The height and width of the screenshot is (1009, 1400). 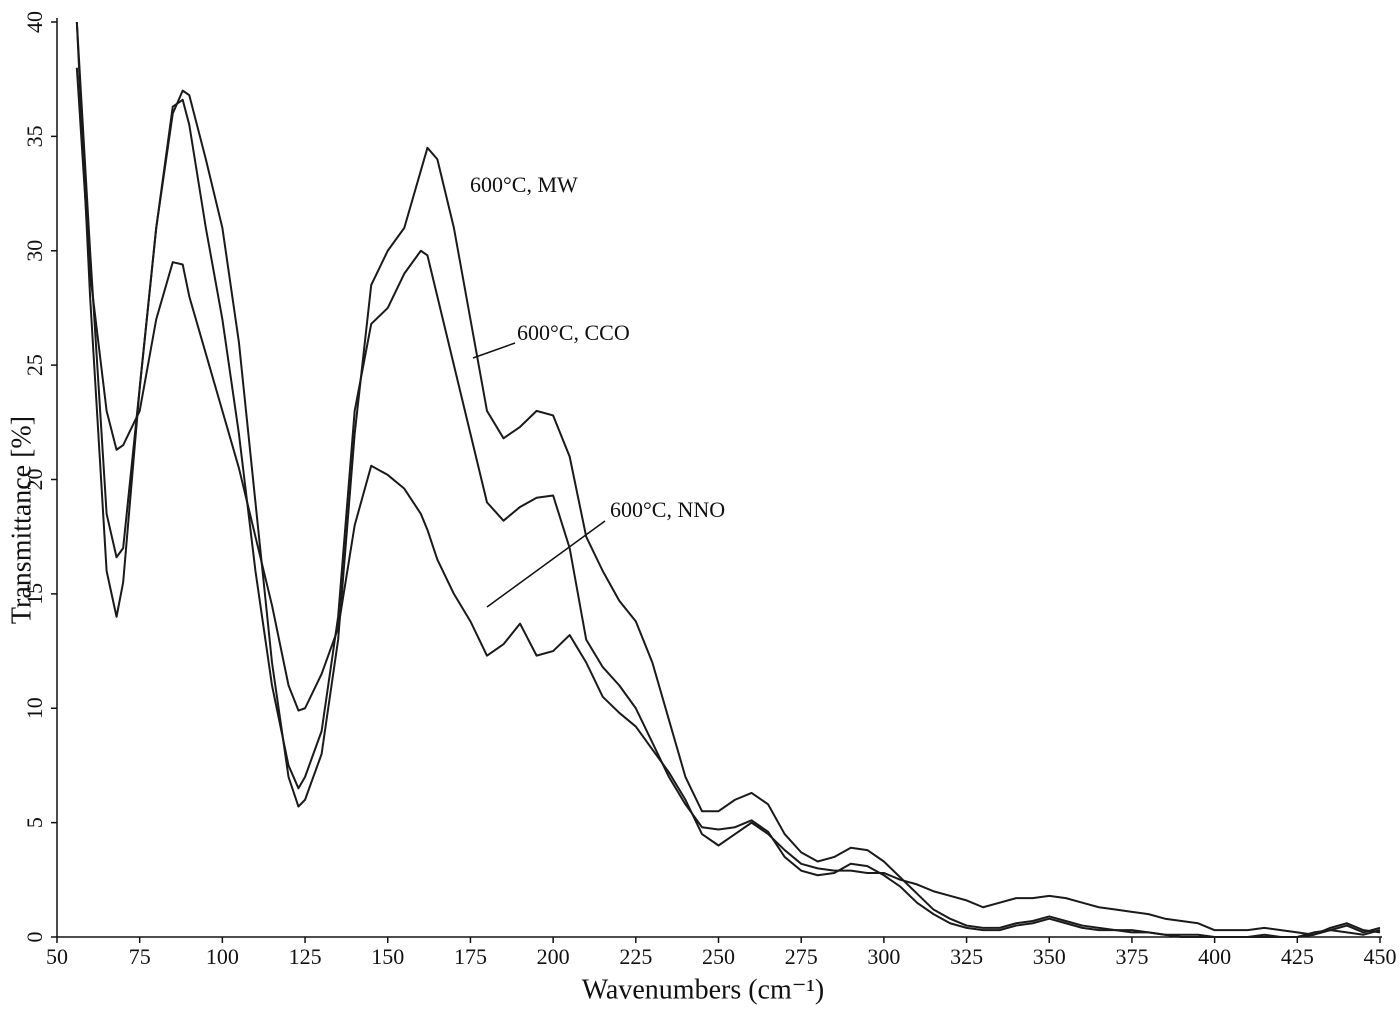 What do you see at coordinates (34, 365) in the screenshot?
I see `y-tick-label: 25` at bounding box center [34, 365].